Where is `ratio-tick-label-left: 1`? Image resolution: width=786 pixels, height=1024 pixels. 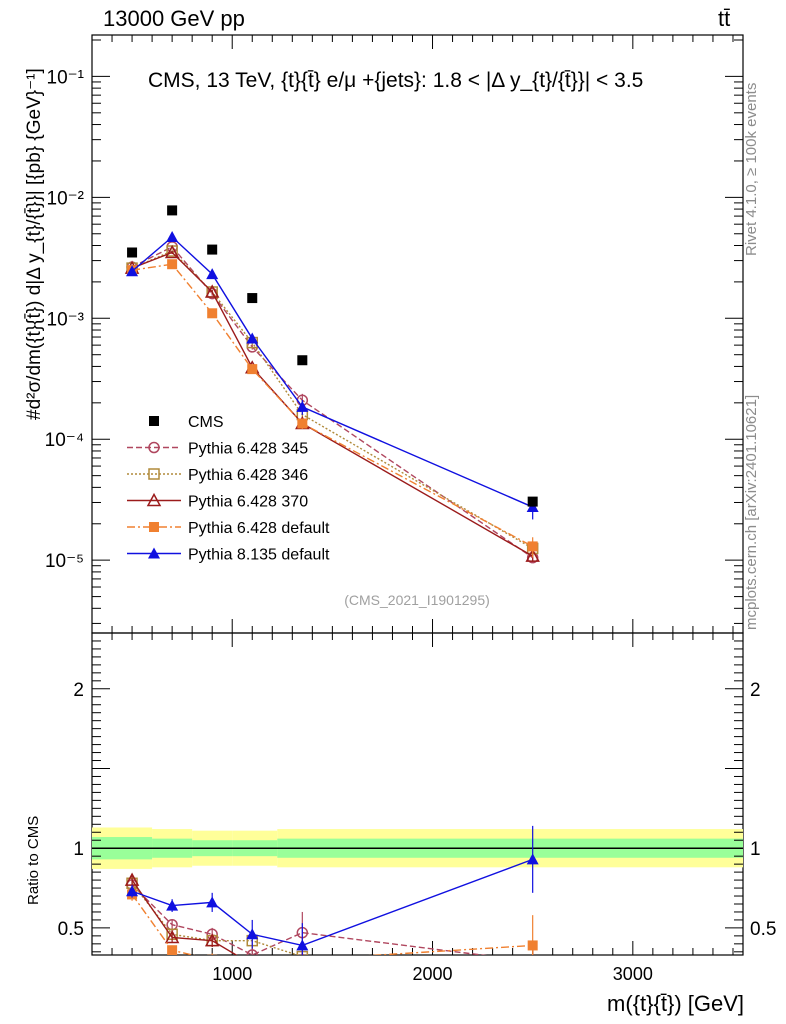 ratio-tick-label-left: 1 is located at coordinates (78, 849).